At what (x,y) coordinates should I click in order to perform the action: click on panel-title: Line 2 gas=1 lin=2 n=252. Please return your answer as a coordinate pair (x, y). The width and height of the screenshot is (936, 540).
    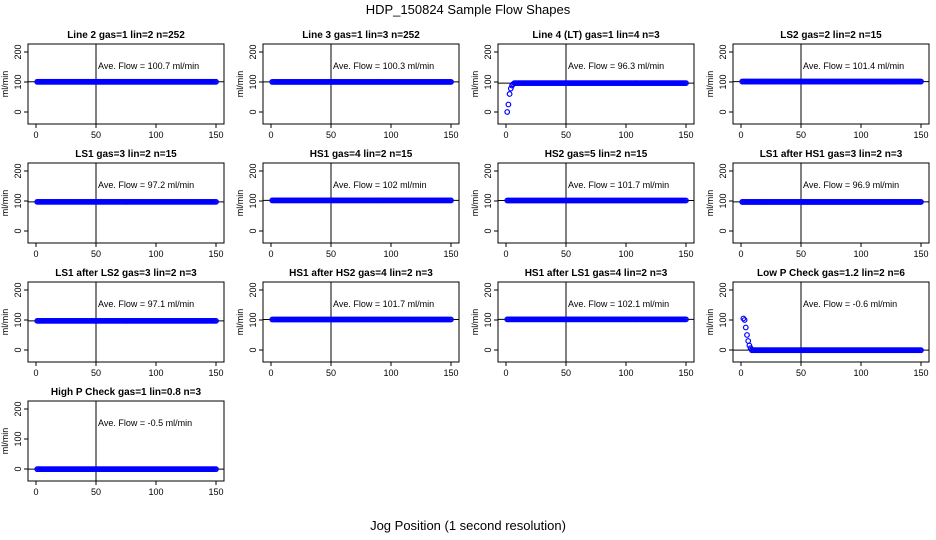
    Looking at the image, I should click on (126, 35).